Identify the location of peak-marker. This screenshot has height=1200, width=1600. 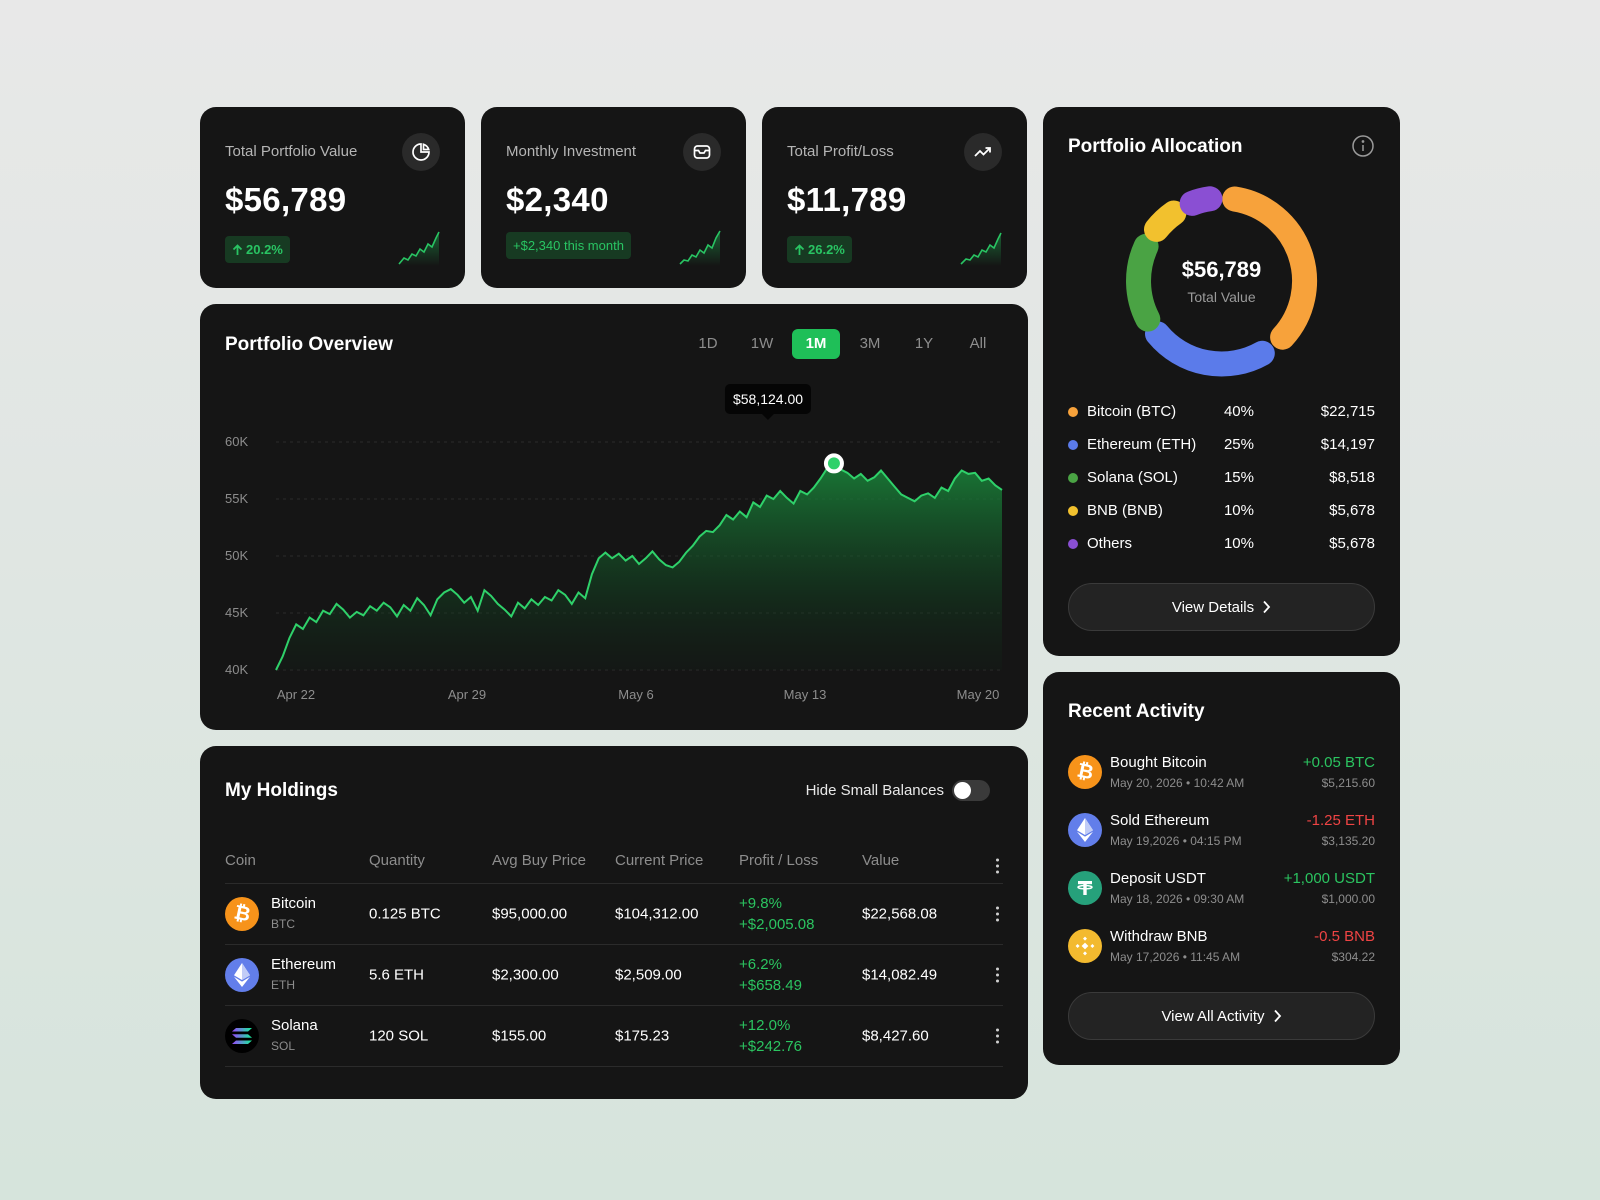
(833, 463).